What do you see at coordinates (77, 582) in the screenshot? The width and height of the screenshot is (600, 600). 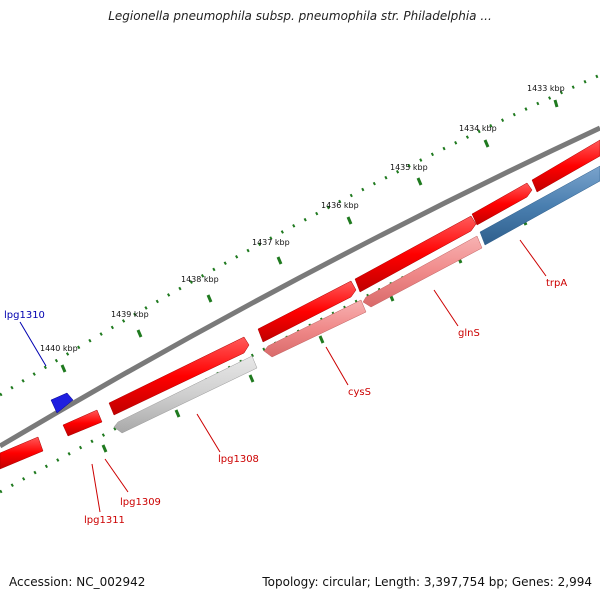 I see `accession-text: Accession: NC_002942` at bounding box center [77, 582].